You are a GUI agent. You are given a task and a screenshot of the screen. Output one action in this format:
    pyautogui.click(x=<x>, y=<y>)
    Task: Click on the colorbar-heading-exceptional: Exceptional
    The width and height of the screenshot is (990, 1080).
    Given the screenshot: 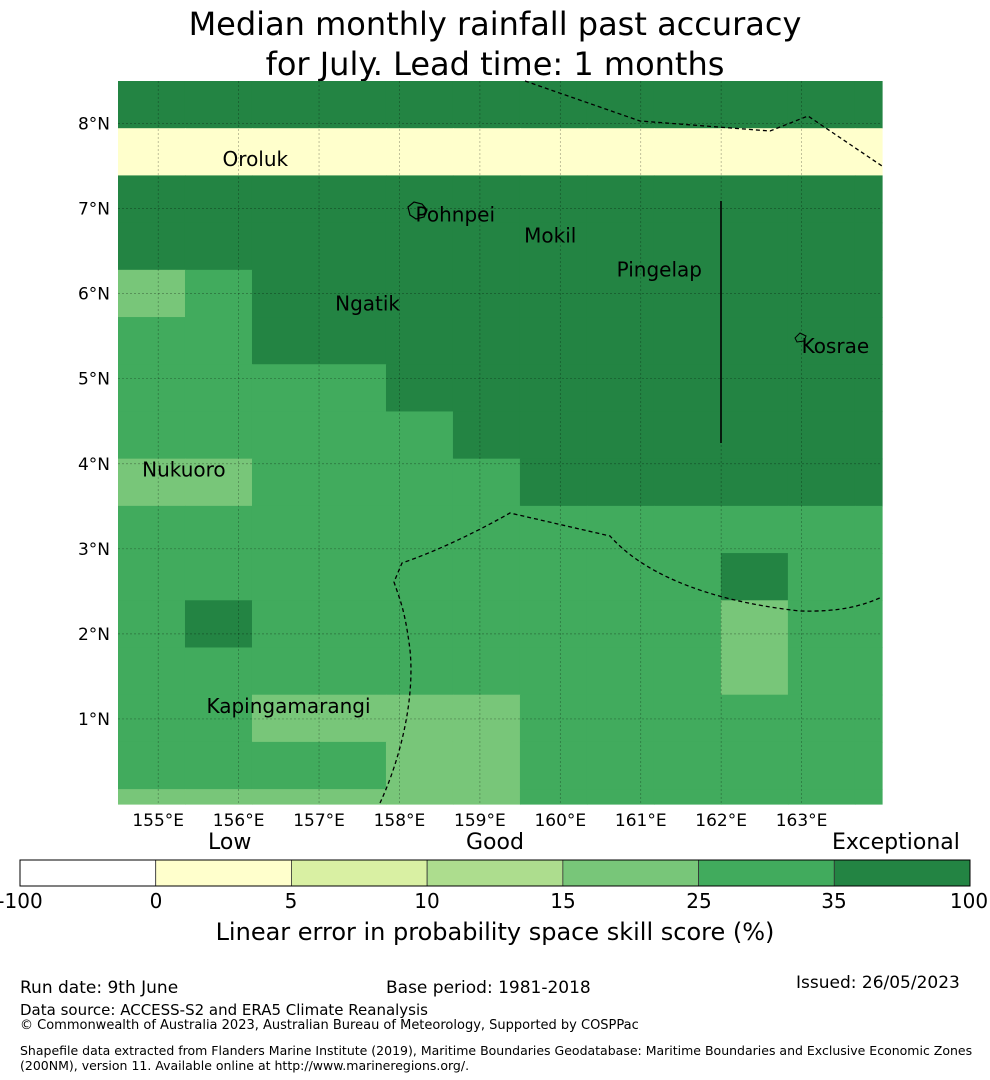 What is the action you would take?
    pyautogui.click(x=896, y=842)
    